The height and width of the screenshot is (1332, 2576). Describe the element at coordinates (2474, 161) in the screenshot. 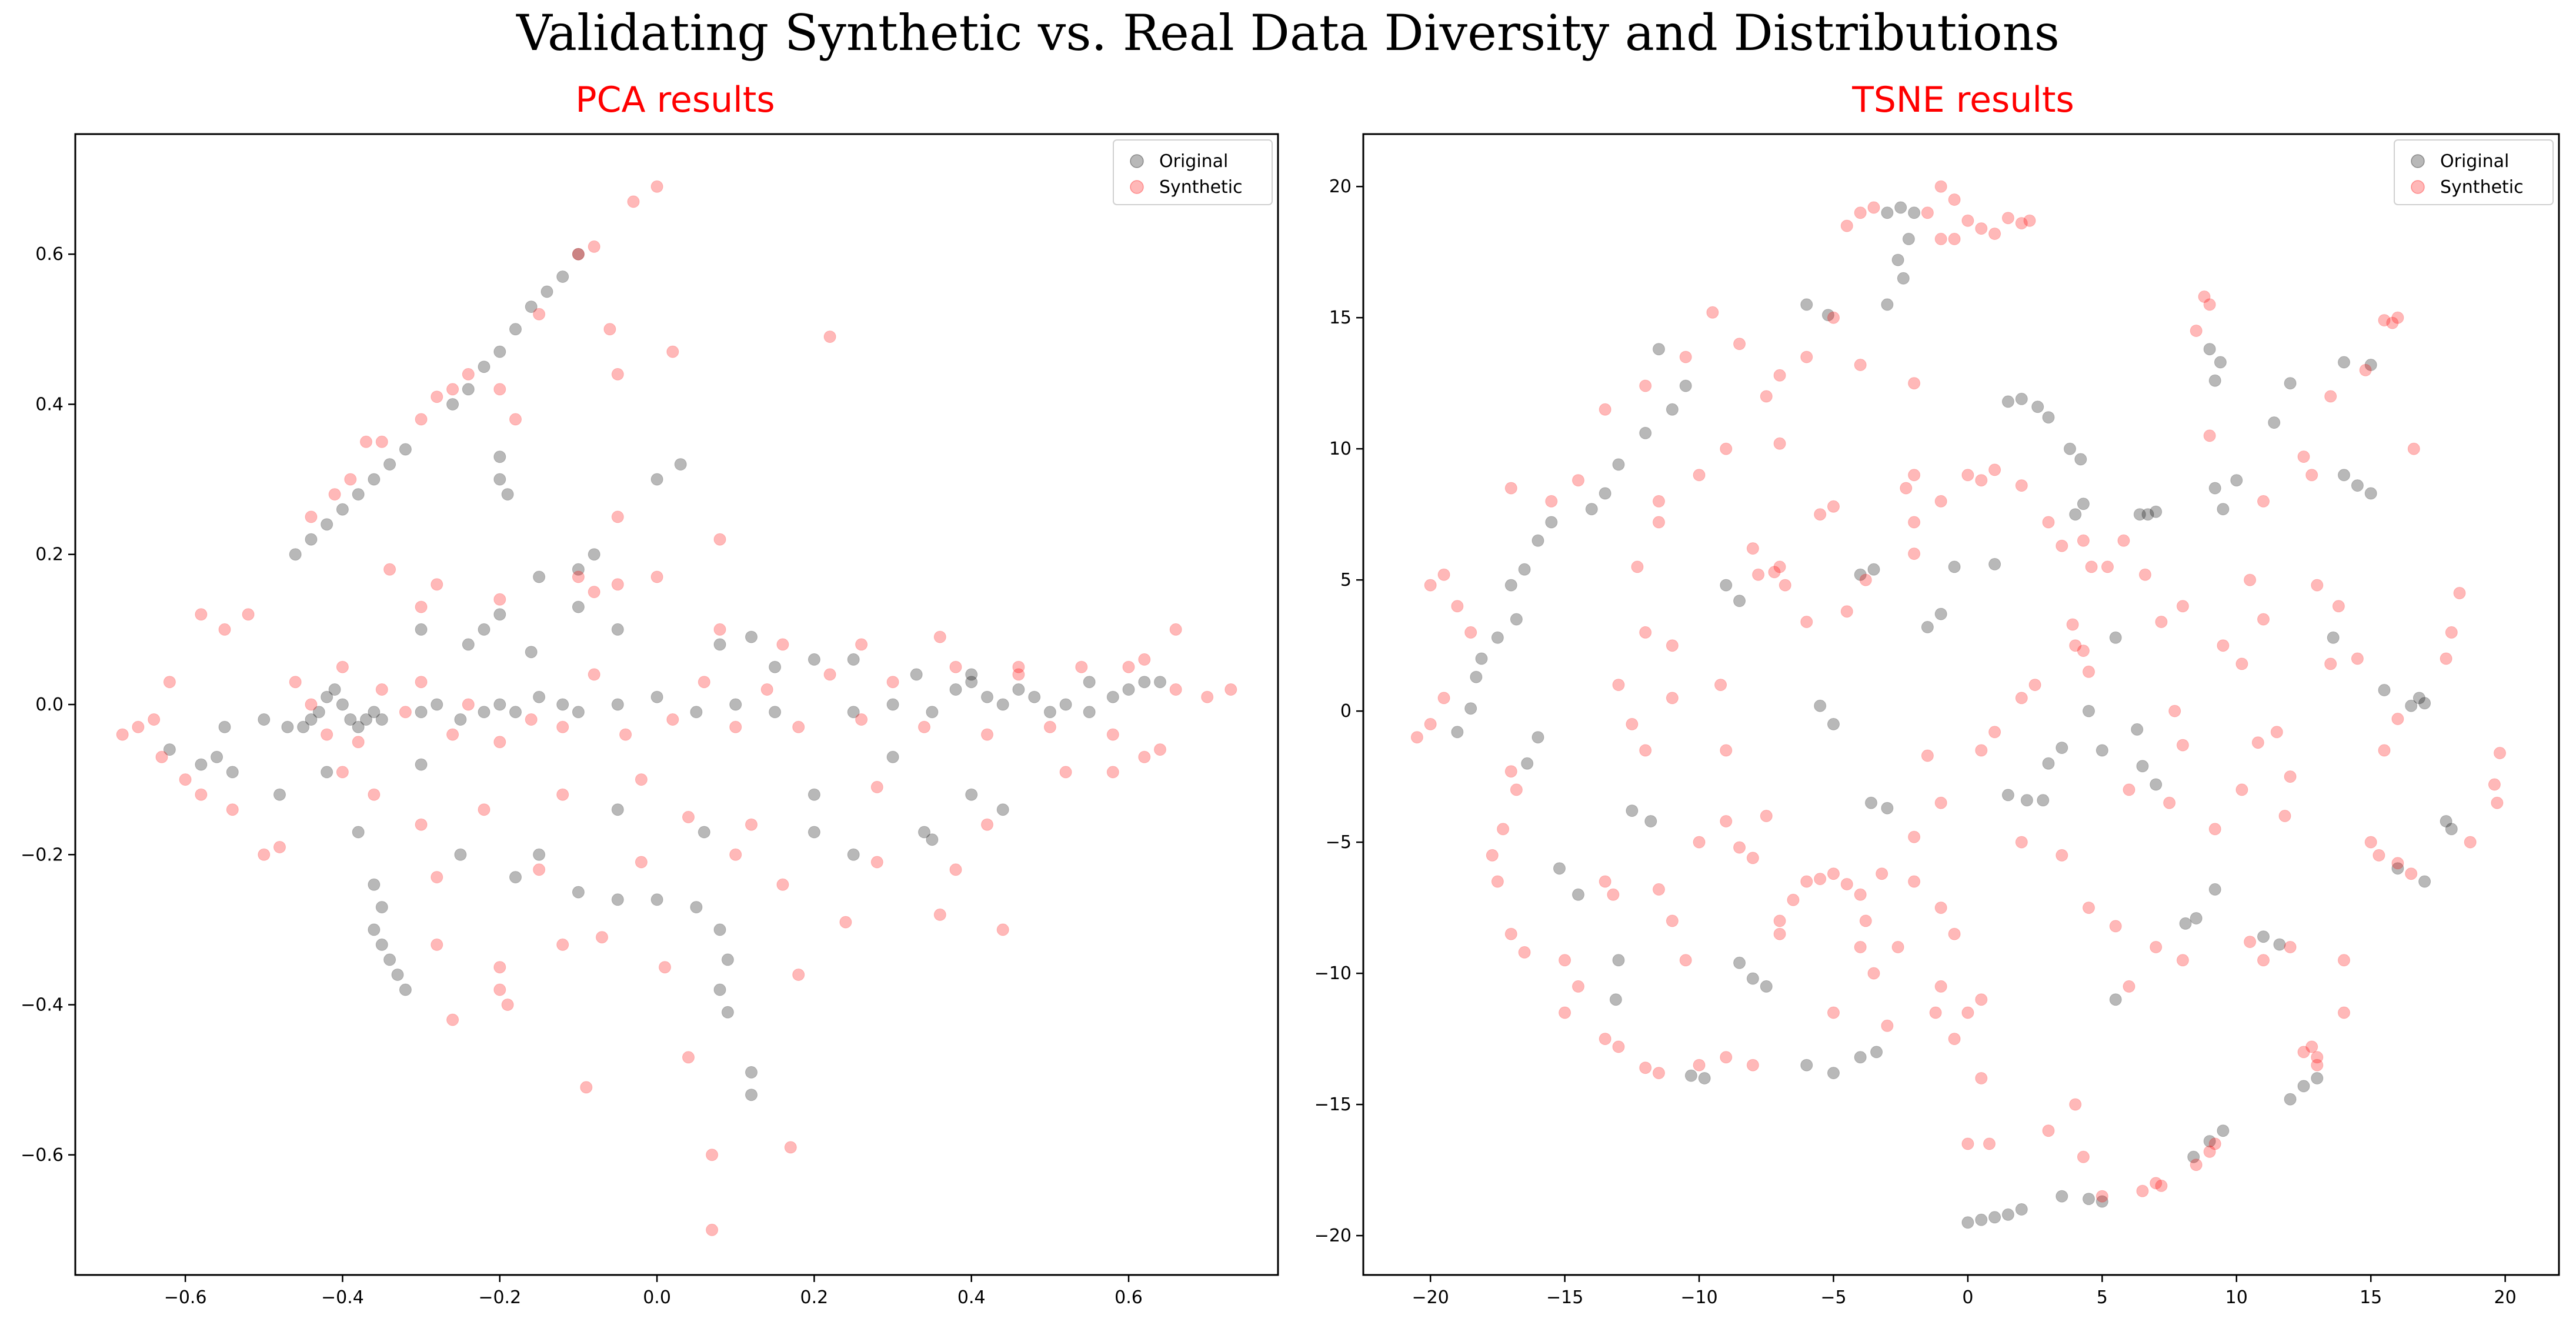

I see `tsne-legend-label-original: Original` at that location.